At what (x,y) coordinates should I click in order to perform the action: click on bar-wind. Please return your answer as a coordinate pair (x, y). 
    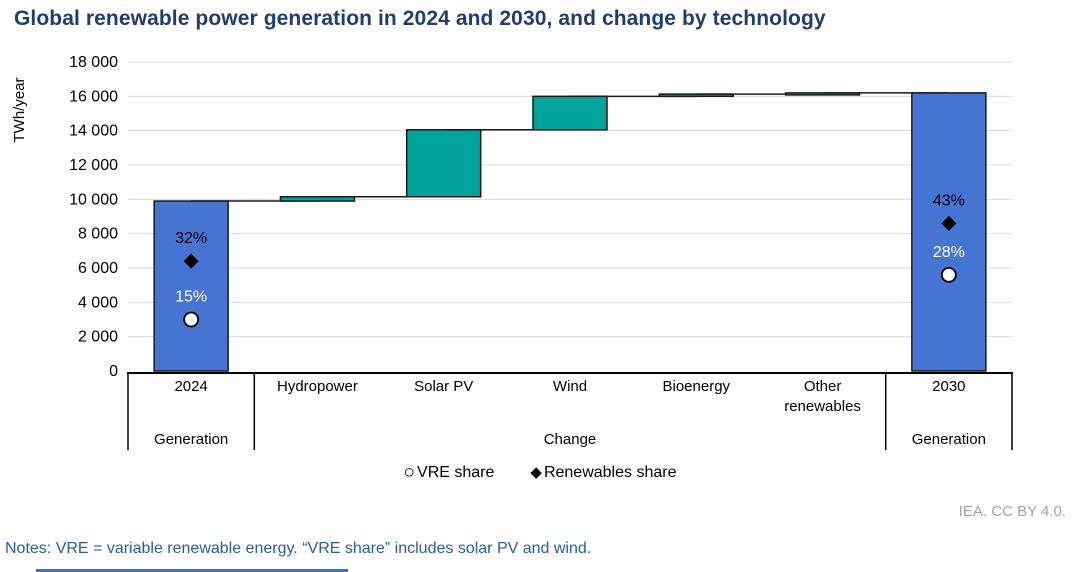
    Looking at the image, I should click on (570, 113).